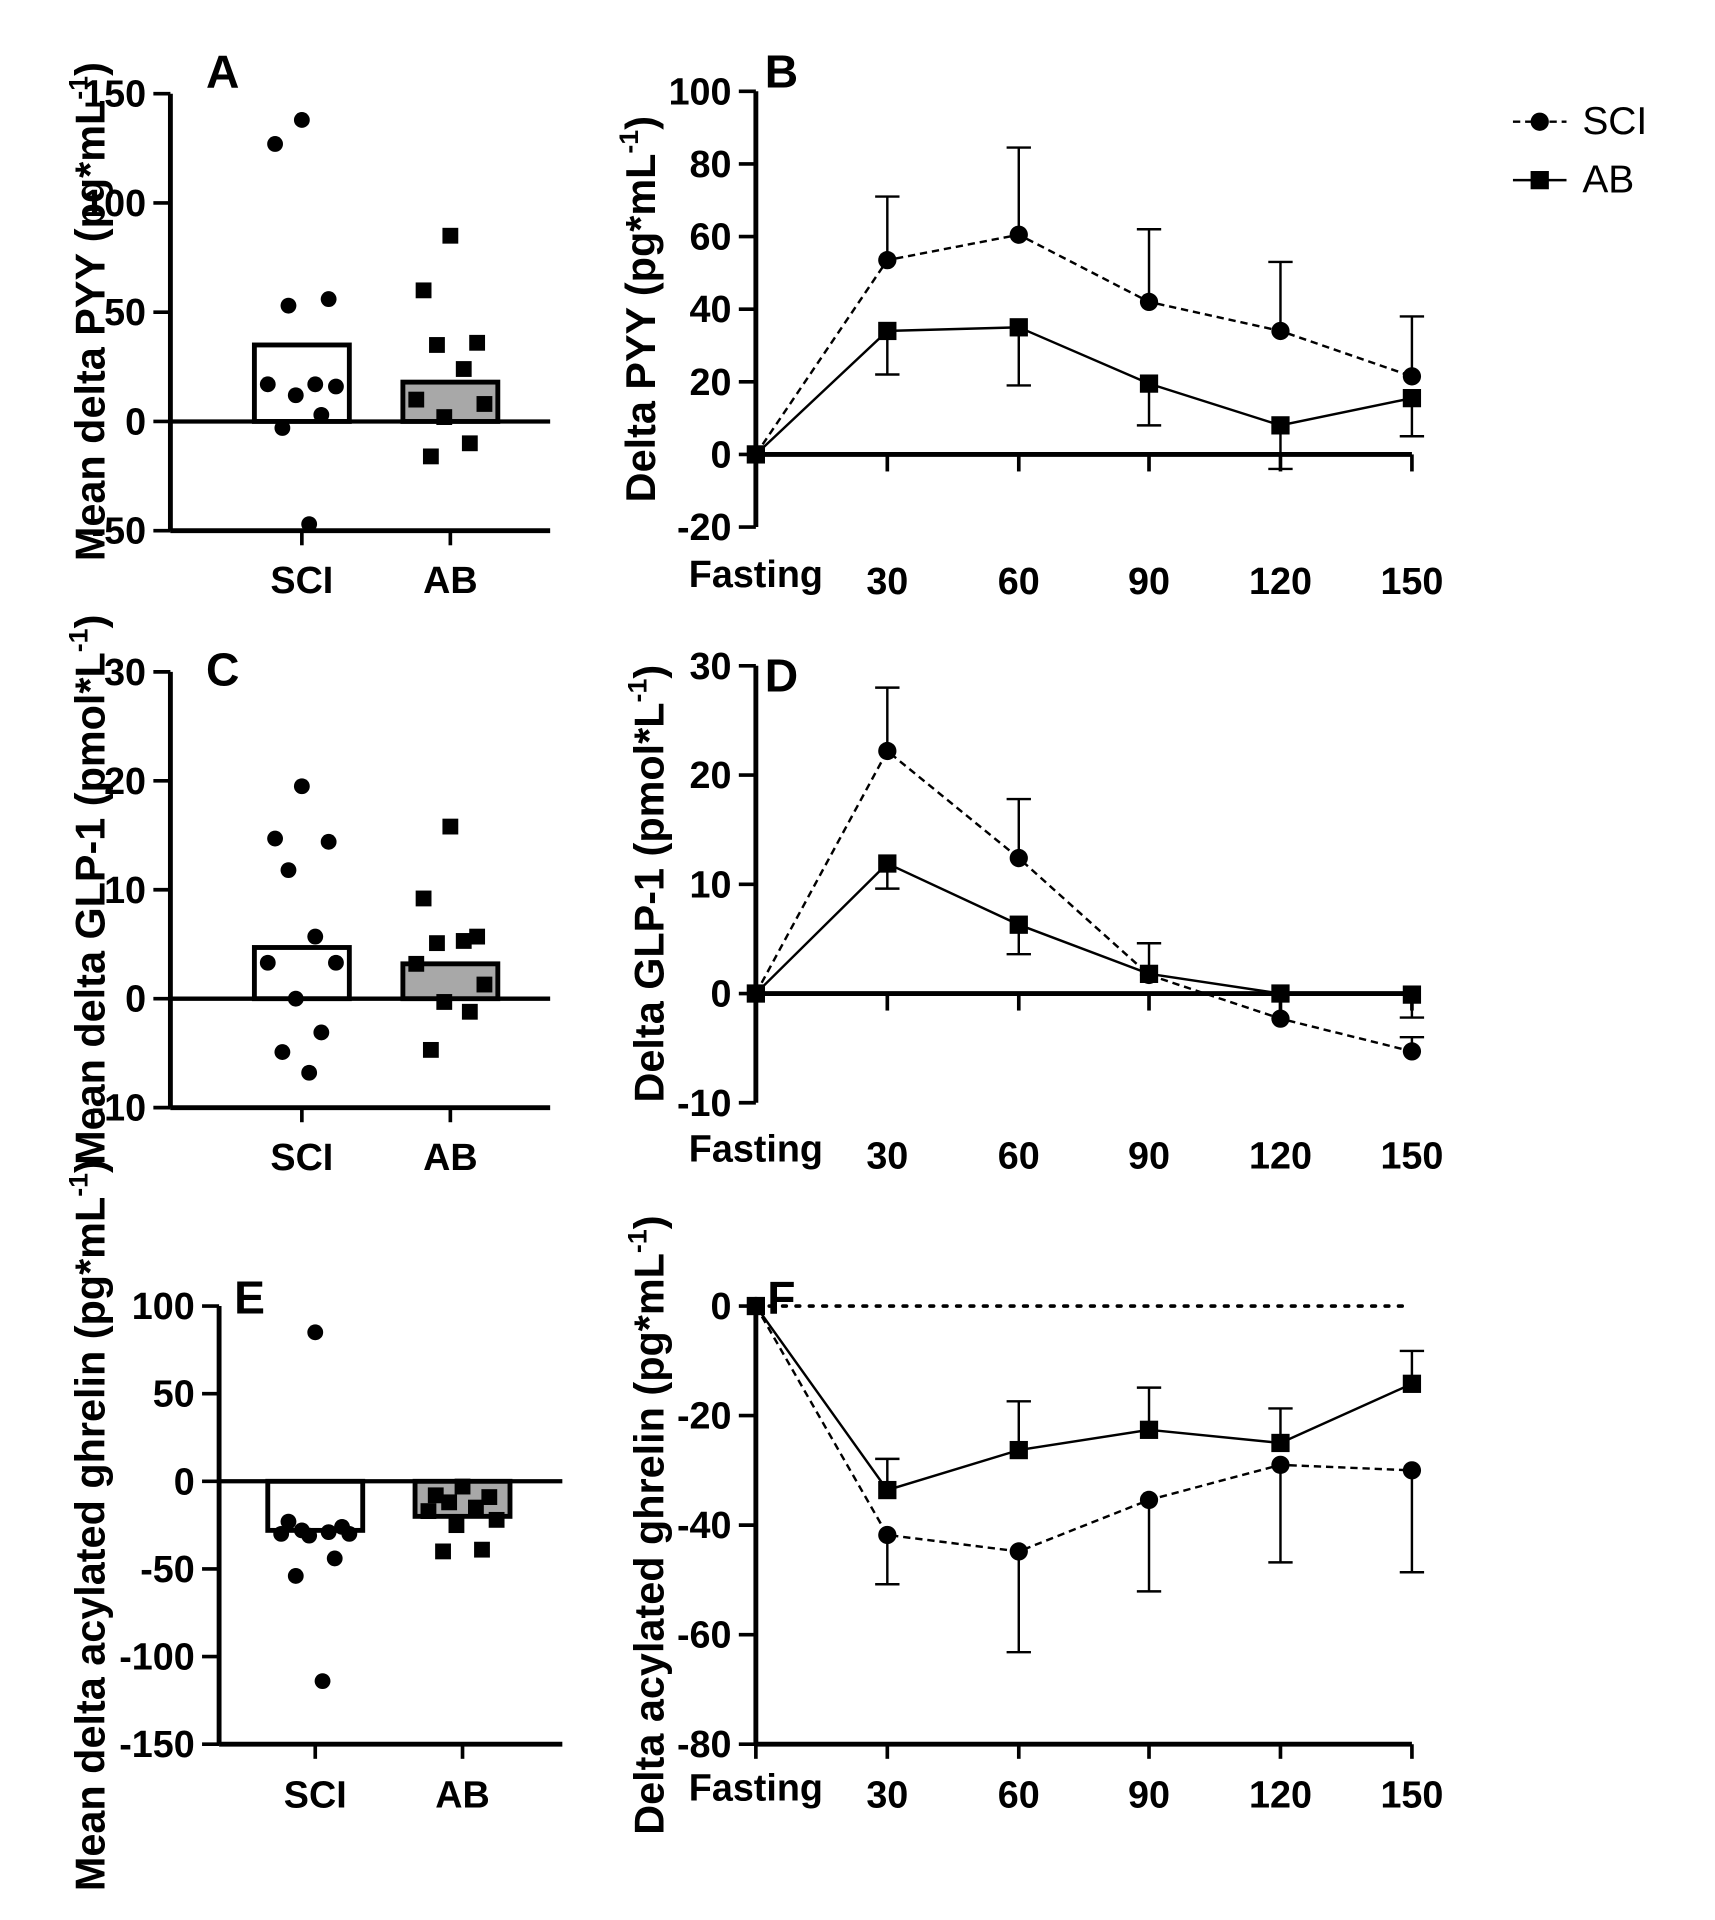 The image size is (1715, 1920). I want to click on x-tick-label: SCI, so click(315, 1795).